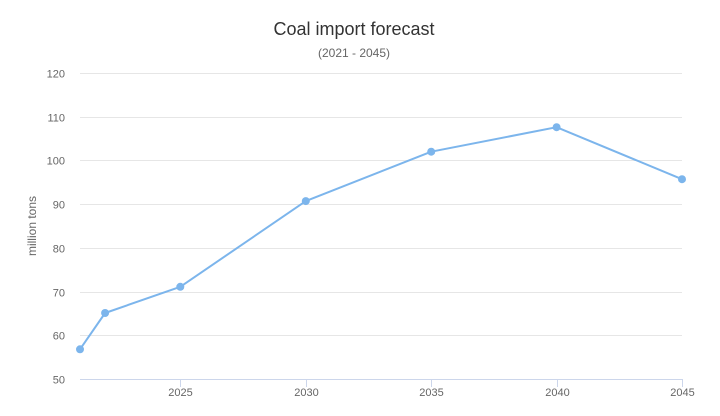  Describe the element at coordinates (32, 226) in the screenshot. I see `y-axis-title: million tons` at that location.